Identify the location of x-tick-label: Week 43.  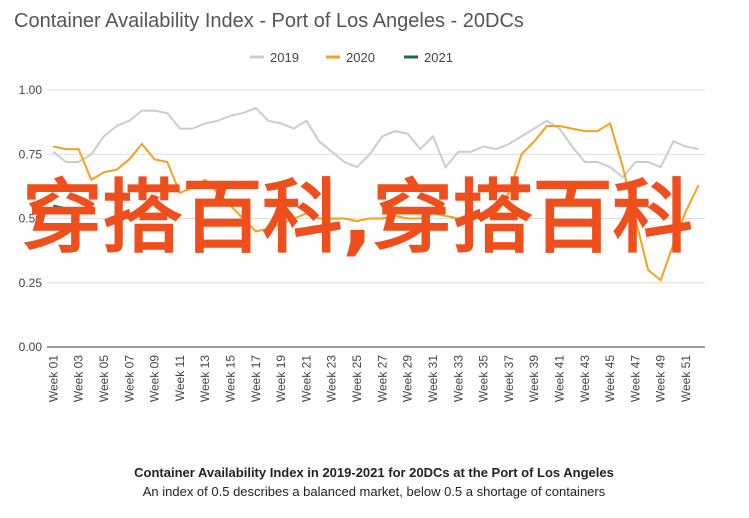
(585, 378).